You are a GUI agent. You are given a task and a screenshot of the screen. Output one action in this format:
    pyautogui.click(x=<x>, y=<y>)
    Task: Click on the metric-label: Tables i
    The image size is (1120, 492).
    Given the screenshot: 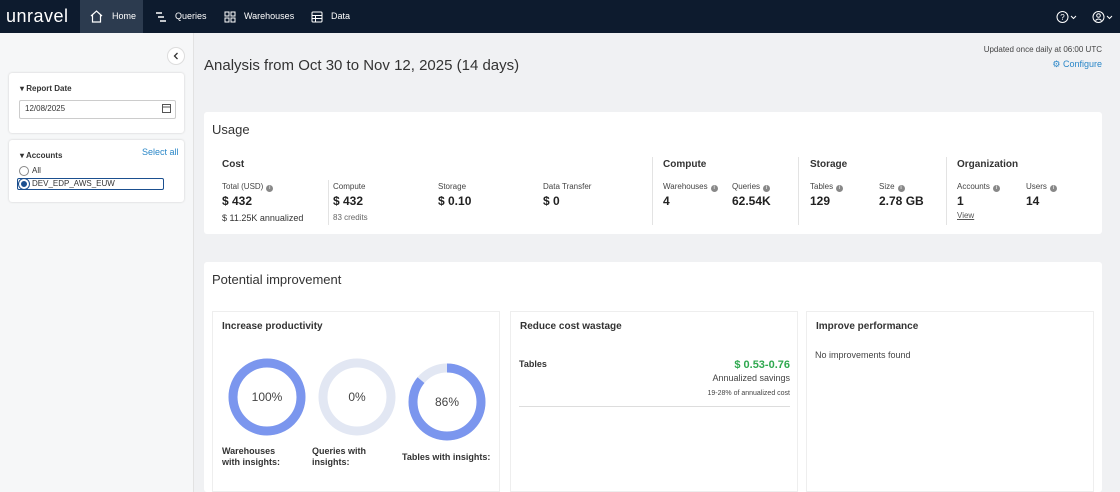 What is the action you would take?
    pyautogui.click(x=827, y=187)
    